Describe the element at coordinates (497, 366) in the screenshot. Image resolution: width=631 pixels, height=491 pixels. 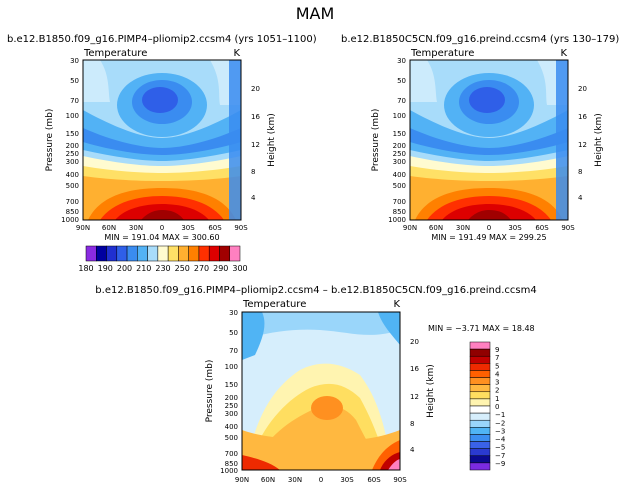
I see `colorbar-tick-label: 5` at that location.